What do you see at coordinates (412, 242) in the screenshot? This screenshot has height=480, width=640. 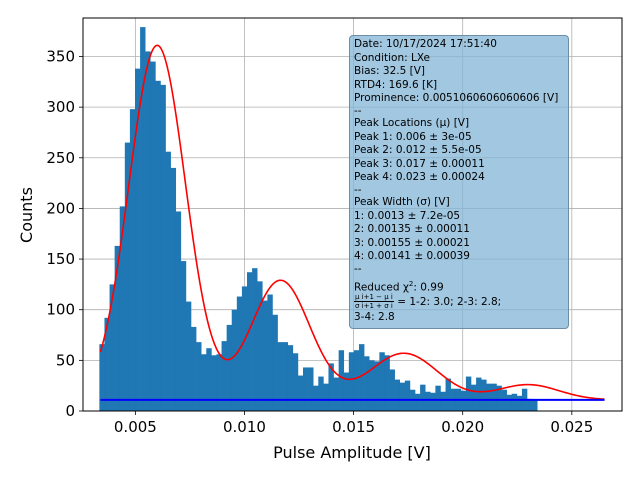 I see `info-width-3: 3: 0.00155 ± 0.00021` at bounding box center [412, 242].